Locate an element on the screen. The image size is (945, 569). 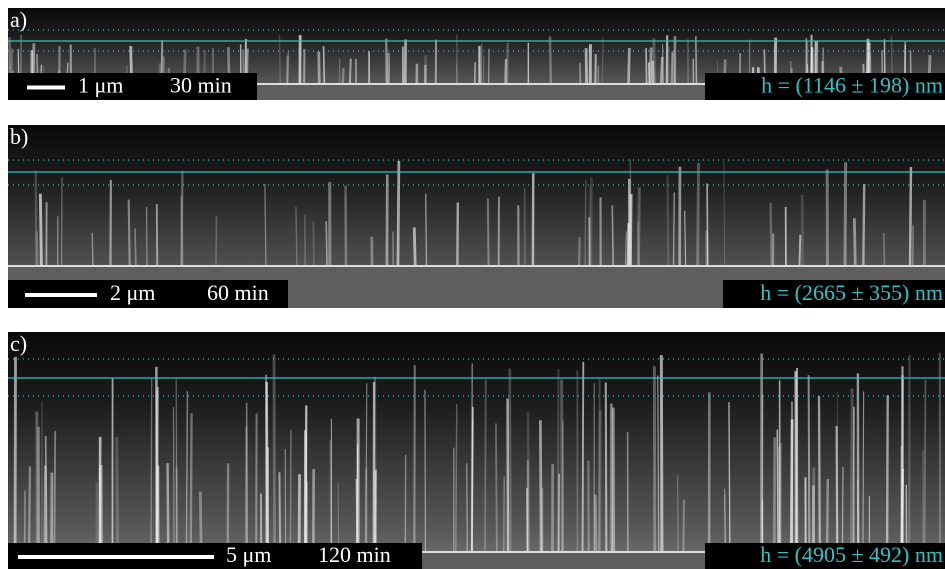
panel-label: a) is located at coordinates (18, 19).